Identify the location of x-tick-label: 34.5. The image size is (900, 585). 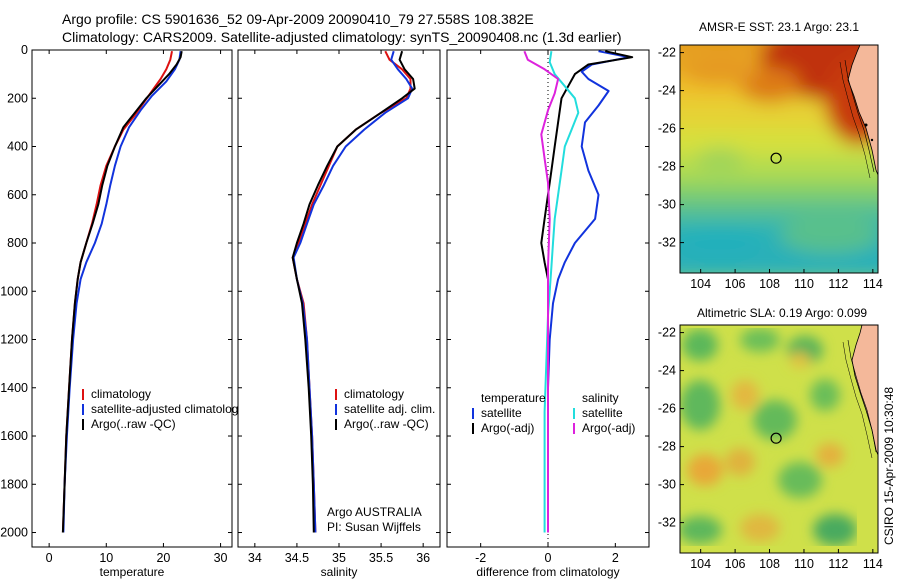
(297, 558).